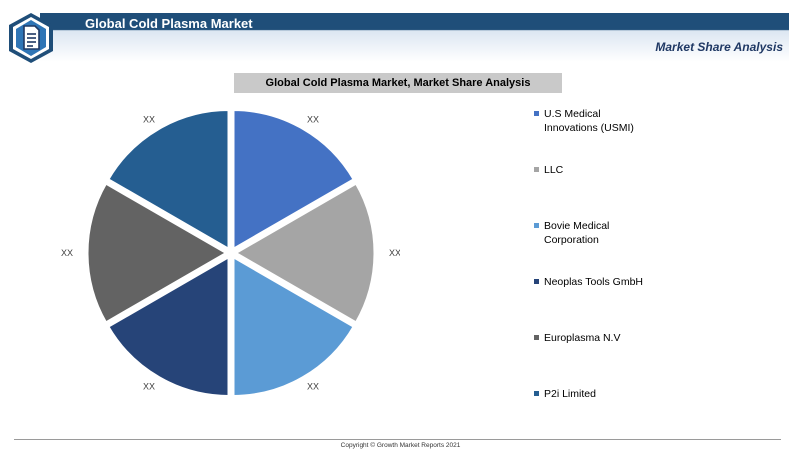  What do you see at coordinates (570, 394) in the screenshot?
I see `legend-label: P2i Limited` at bounding box center [570, 394].